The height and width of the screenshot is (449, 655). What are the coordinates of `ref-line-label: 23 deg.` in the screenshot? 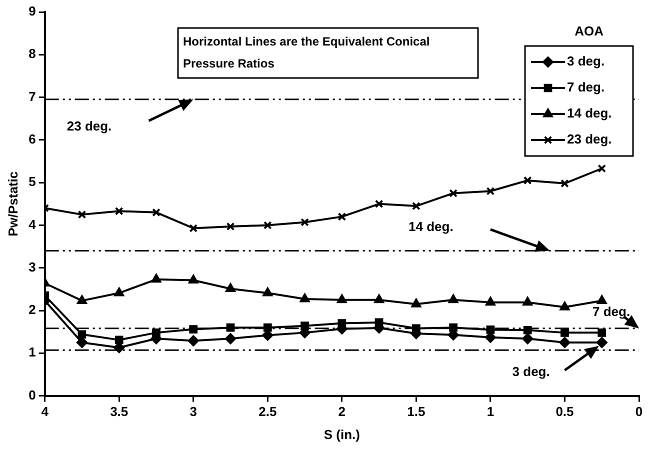 It's located at (89, 126).